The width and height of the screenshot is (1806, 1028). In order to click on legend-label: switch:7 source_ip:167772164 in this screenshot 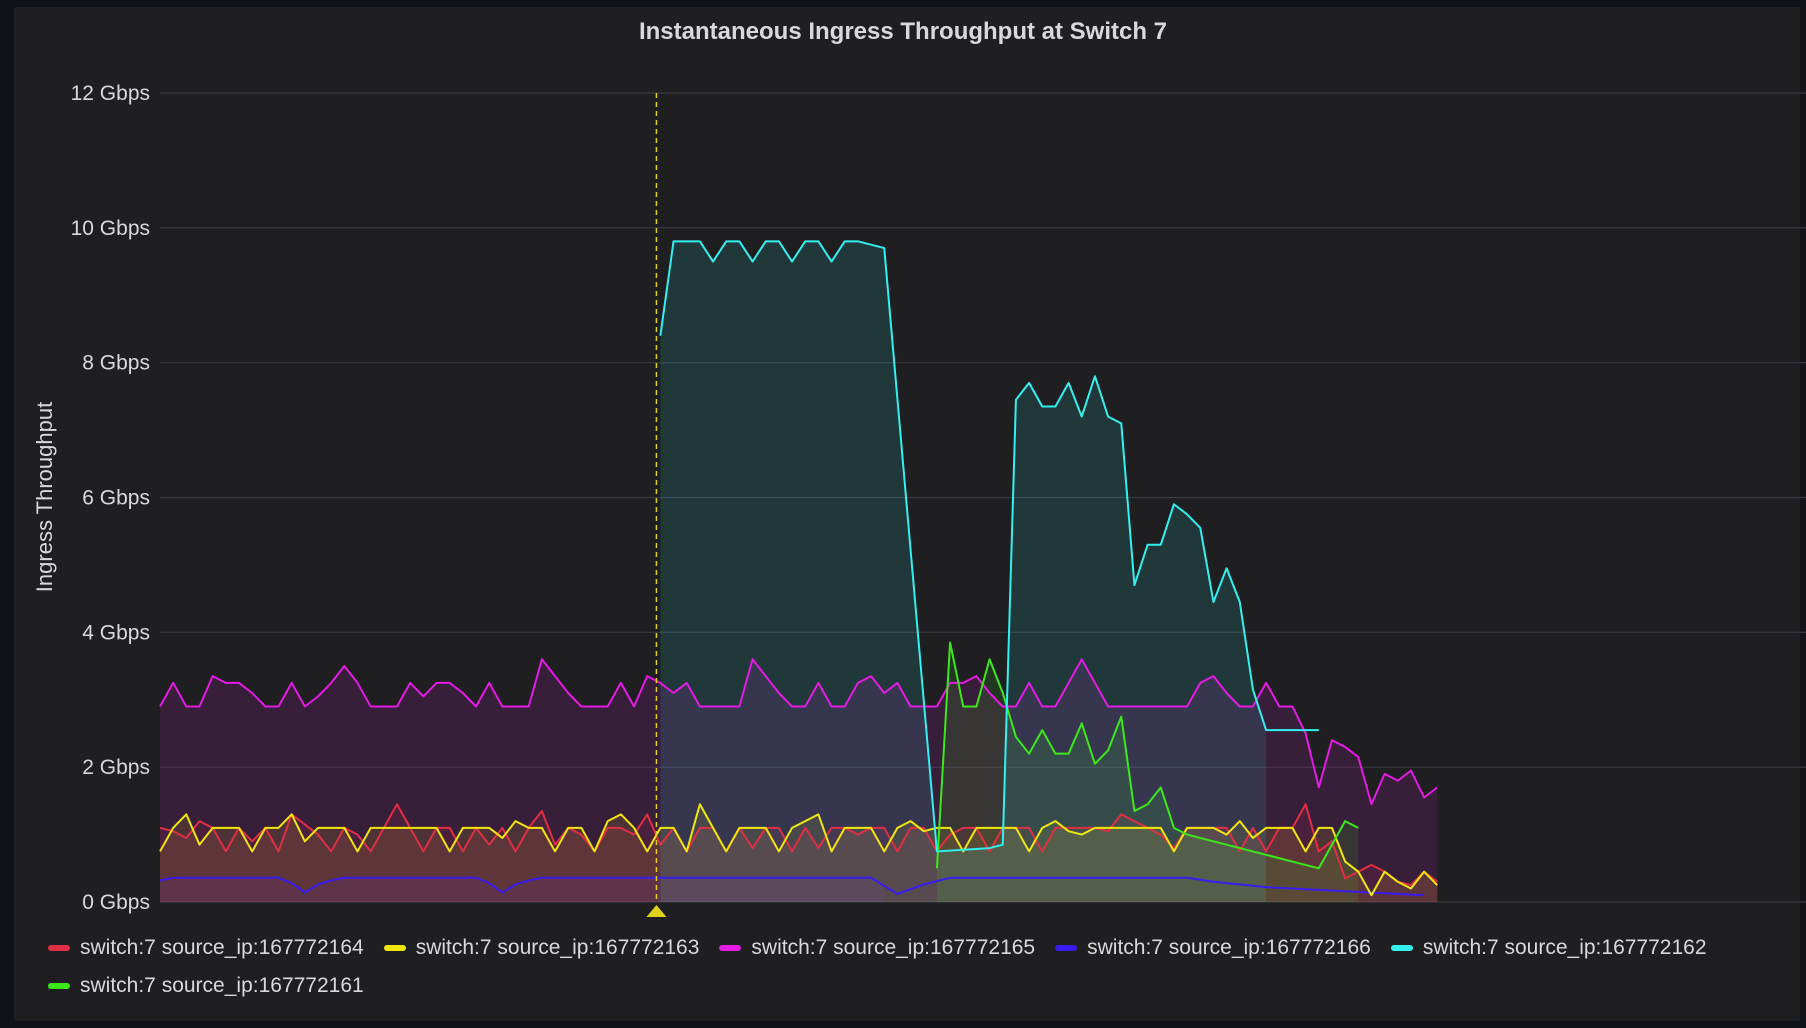, I will do `click(222, 947)`.